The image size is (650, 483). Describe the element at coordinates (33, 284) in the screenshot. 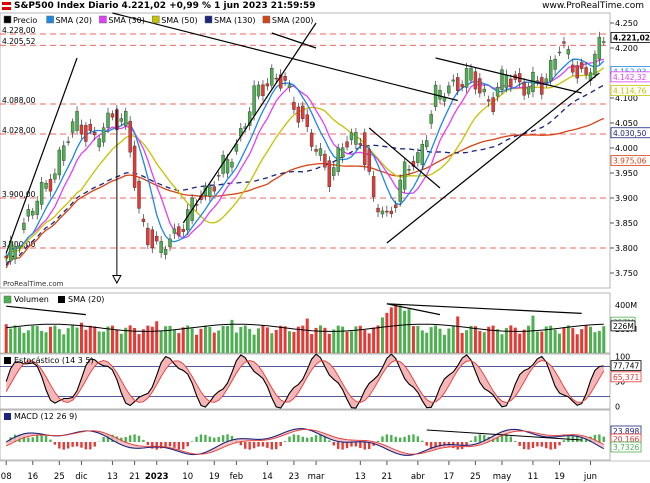

I see `watermark: ProRealTime.com` at that location.